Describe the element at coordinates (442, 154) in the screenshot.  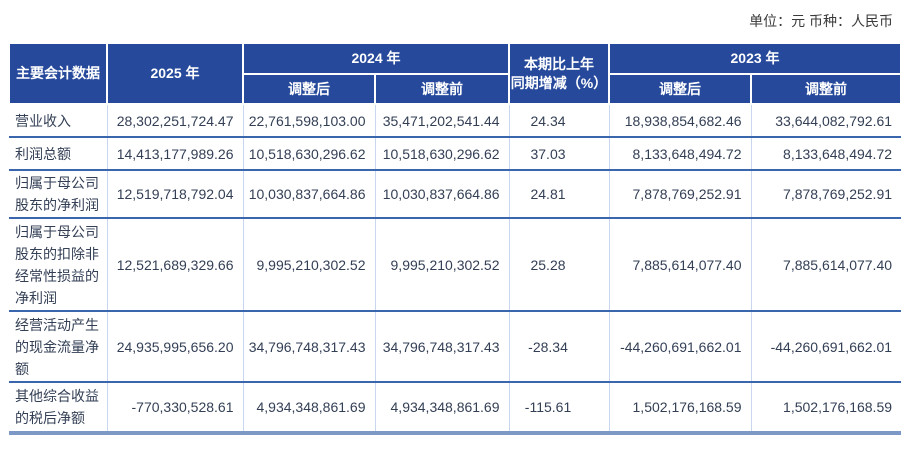
I see `cell-2024-adjusted-before: 10,518,630,296.62` at that location.